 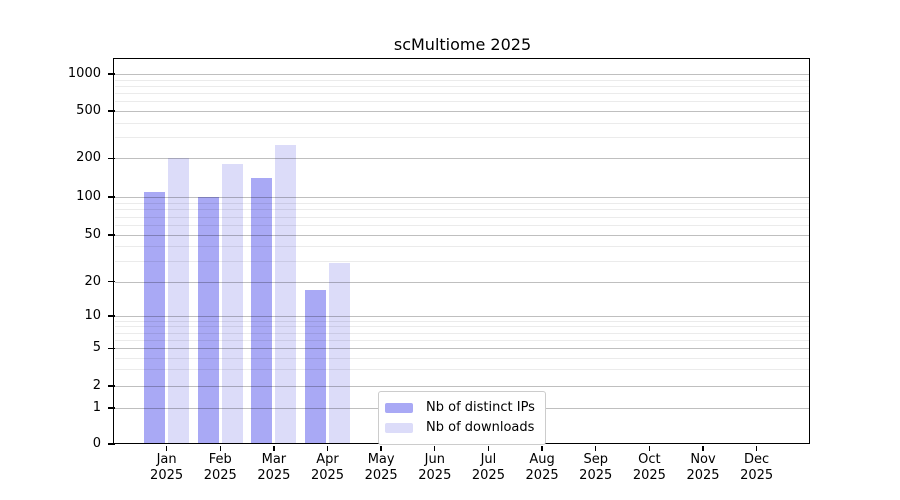 I want to click on x-tick-label: Sep 2025, so click(x=596, y=467).